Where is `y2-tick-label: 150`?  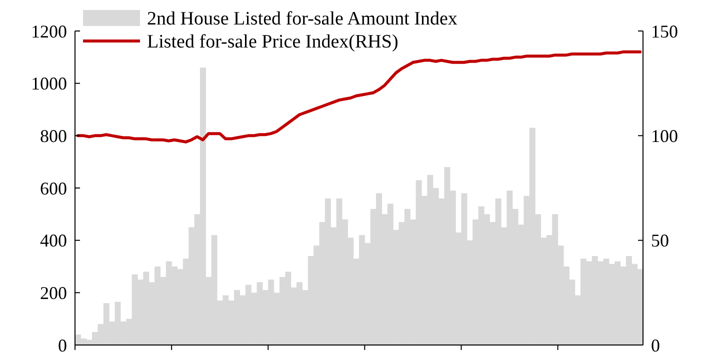 y2-tick-label: 150 is located at coordinates (664, 31).